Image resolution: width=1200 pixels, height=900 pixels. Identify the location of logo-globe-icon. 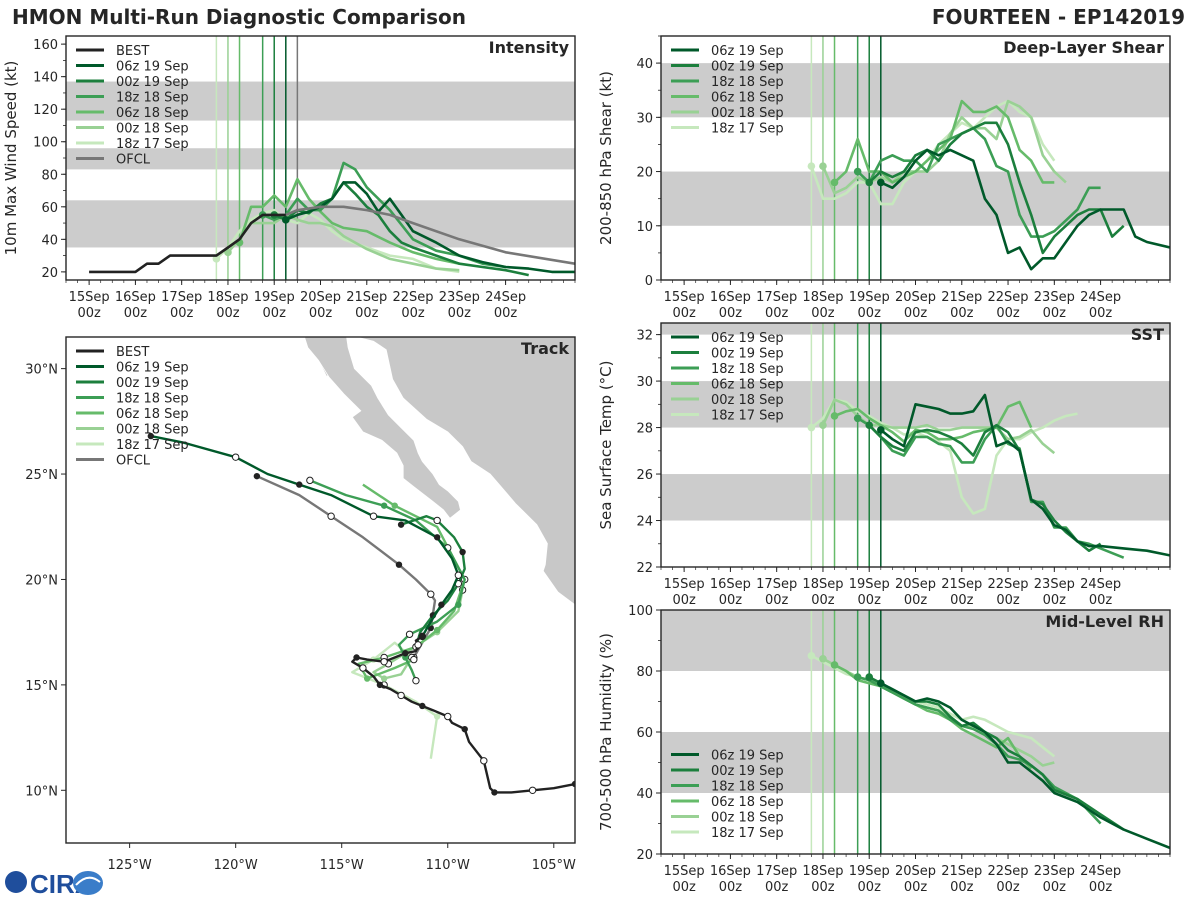
(16, 882).